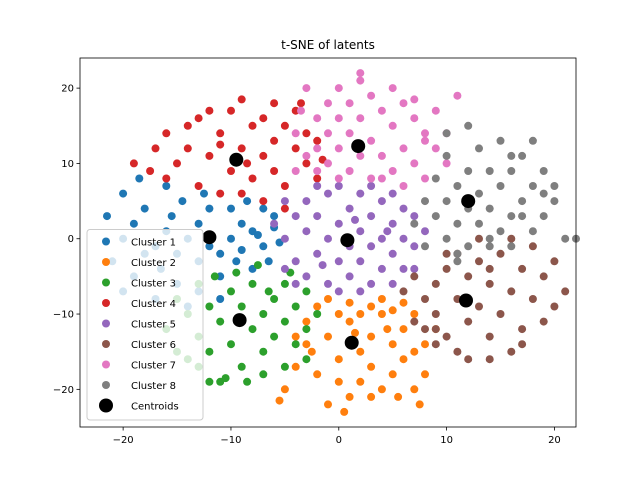  What do you see at coordinates (153, 345) in the screenshot?
I see `legend-label: Cluster 6` at bounding box center [153, 345].